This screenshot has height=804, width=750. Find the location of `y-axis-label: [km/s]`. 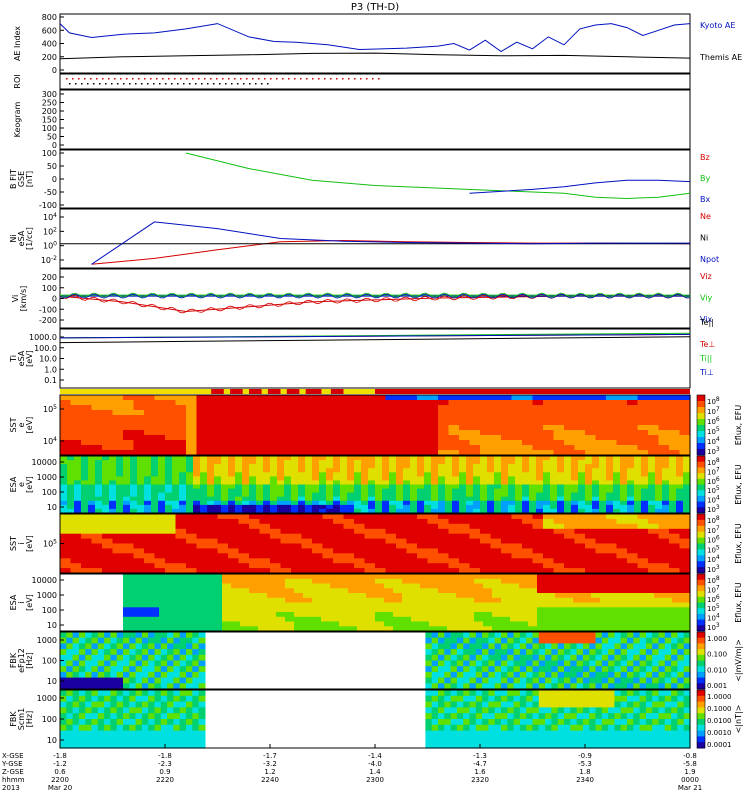

y-axis-label: [km/s] is located at coordinates (23, 299).